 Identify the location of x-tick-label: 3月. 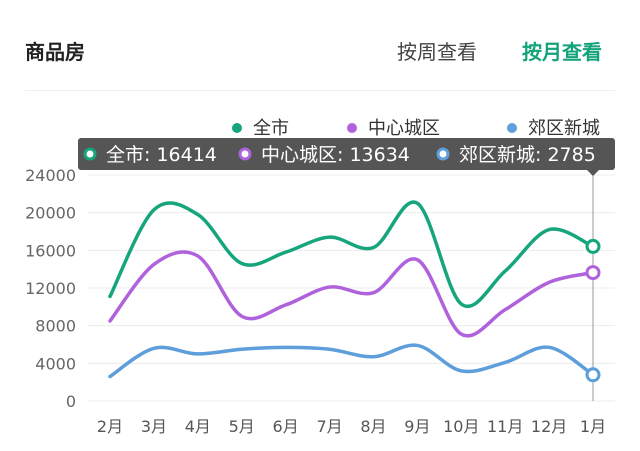
(154, 426).